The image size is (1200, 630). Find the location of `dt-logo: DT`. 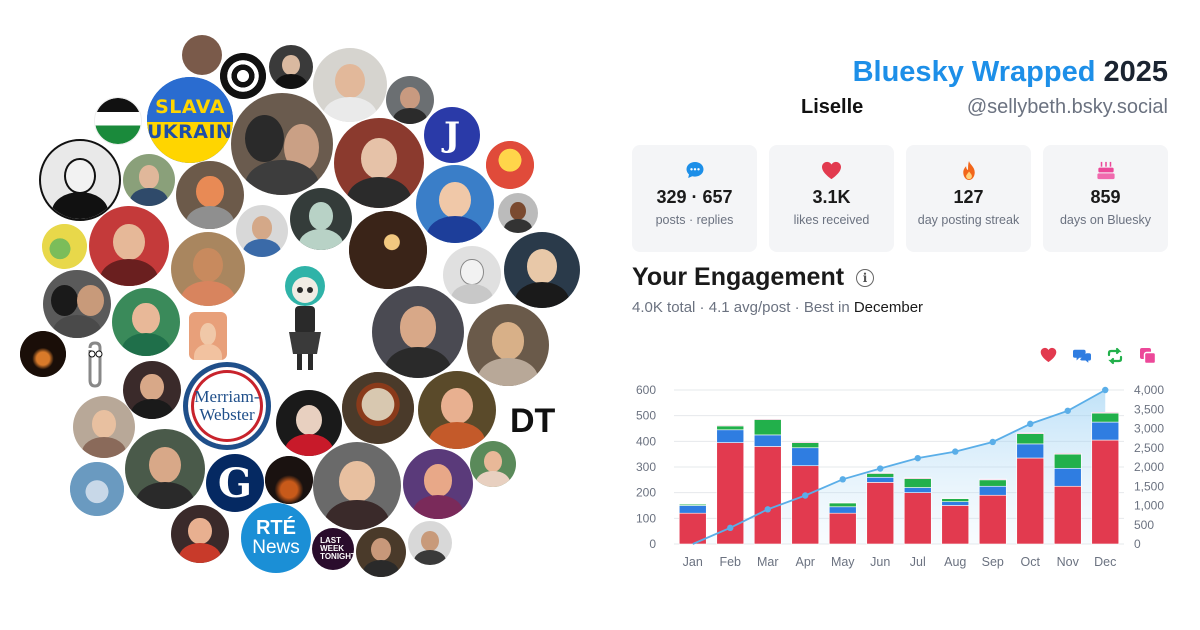

dt-logo: DT is located at coordinates (533, 421).